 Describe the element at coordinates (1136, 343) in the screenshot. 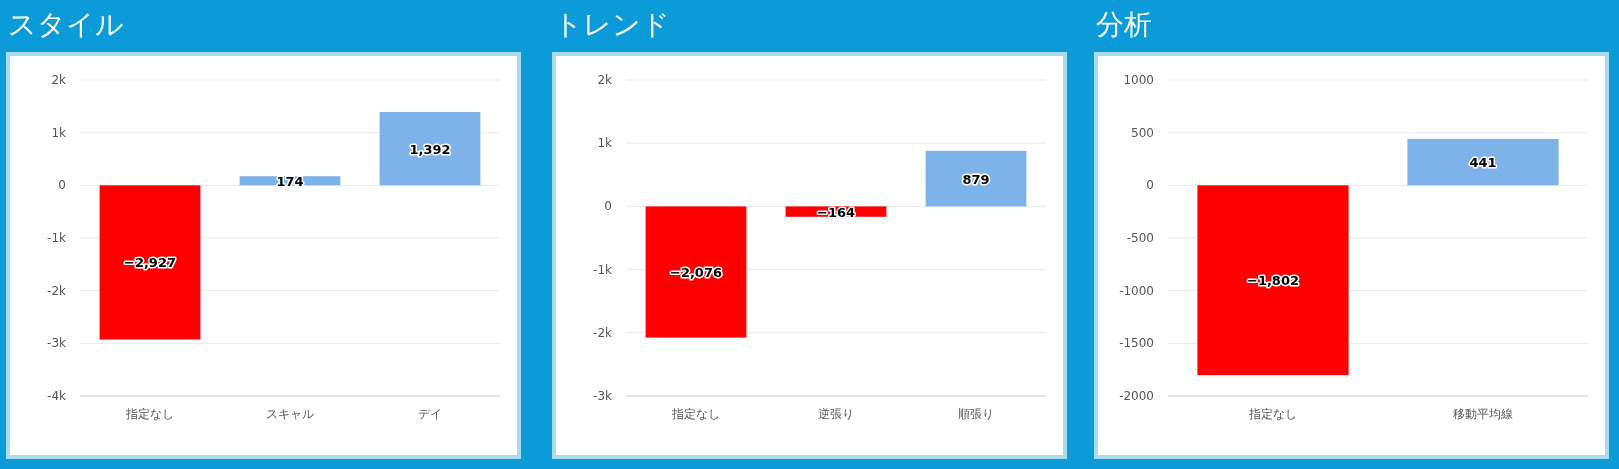

I see `y-tick-label: -1500` at that location.